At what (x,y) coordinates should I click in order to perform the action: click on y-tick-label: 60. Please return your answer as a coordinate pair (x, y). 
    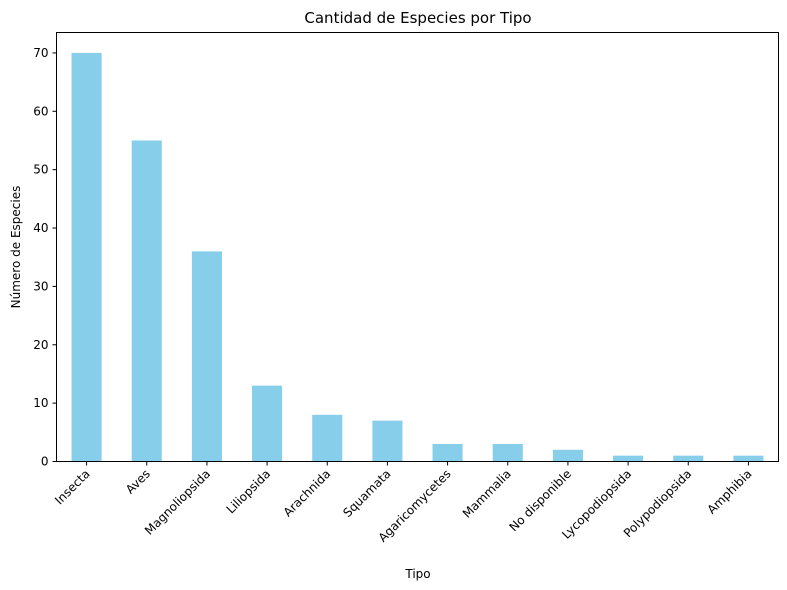
    Looking at the image, I should click on (40, 111).